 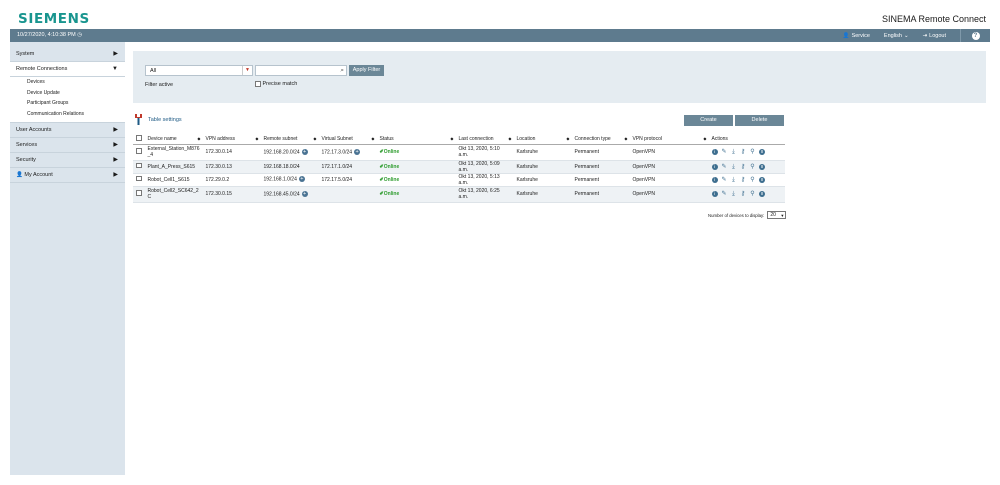 I want to click on col-status: Status ◆, so click(x=416, y=139).